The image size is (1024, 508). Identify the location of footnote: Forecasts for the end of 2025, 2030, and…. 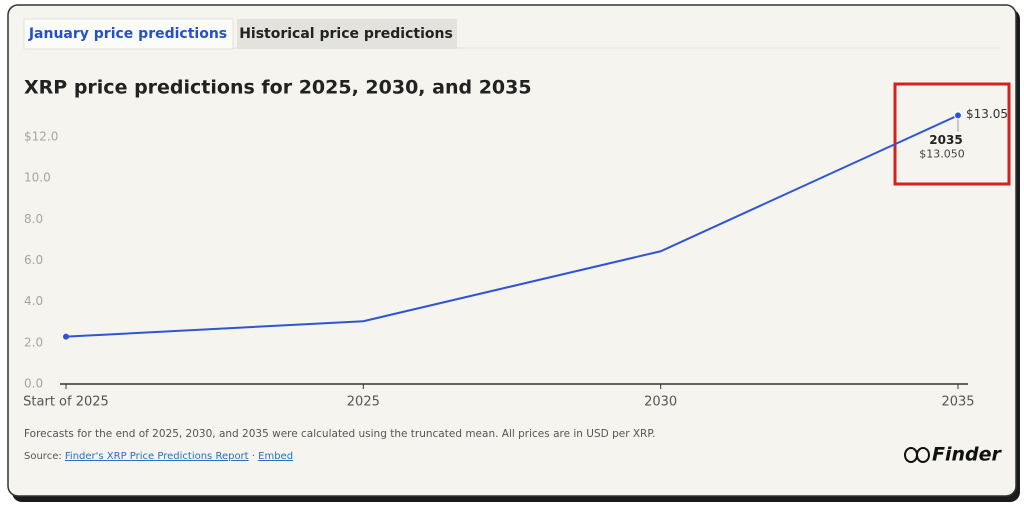
(339, 434).